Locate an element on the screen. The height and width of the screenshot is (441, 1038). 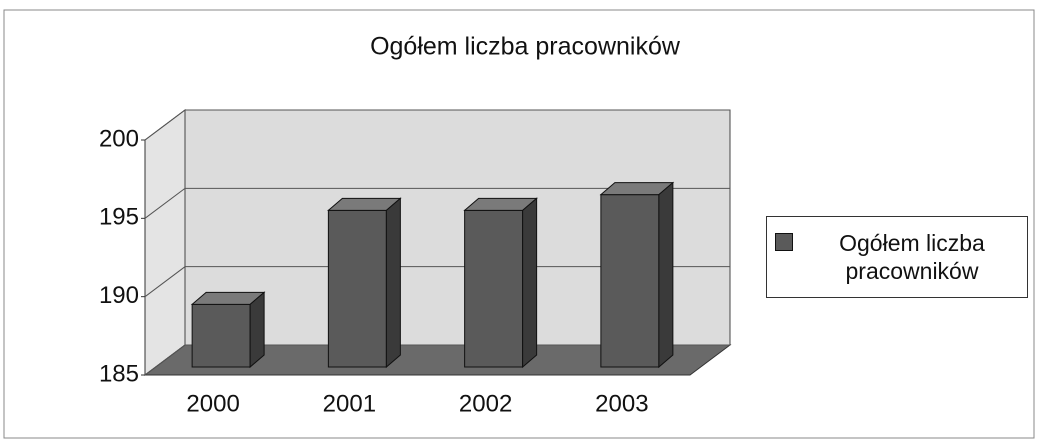
y-tick-label: 190 is located at coordinates (119, 295).